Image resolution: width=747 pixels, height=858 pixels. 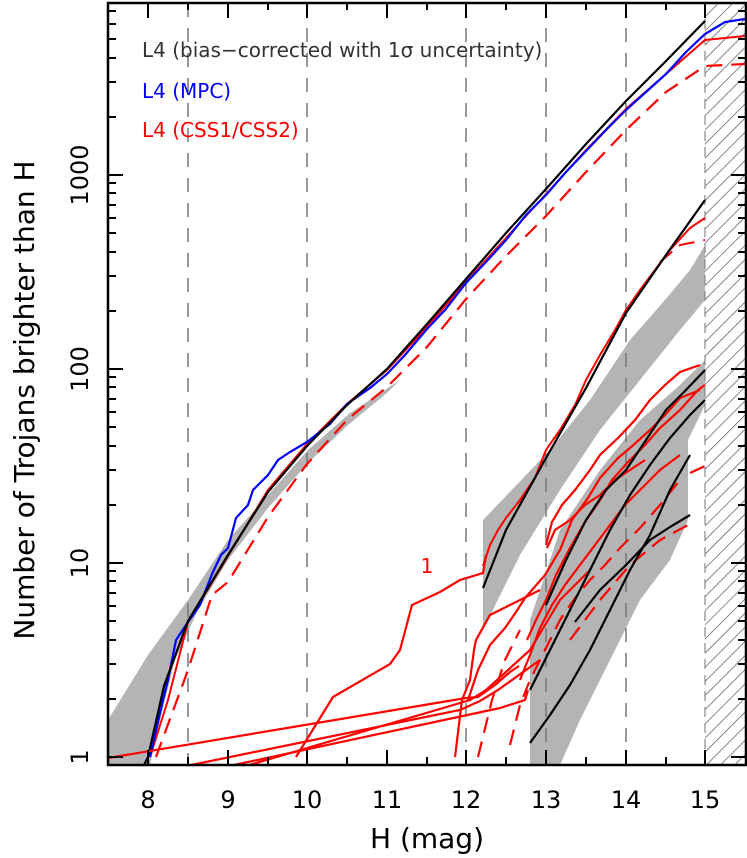 I want to click on y-tick-label: 10, so click(x=80, y=563).